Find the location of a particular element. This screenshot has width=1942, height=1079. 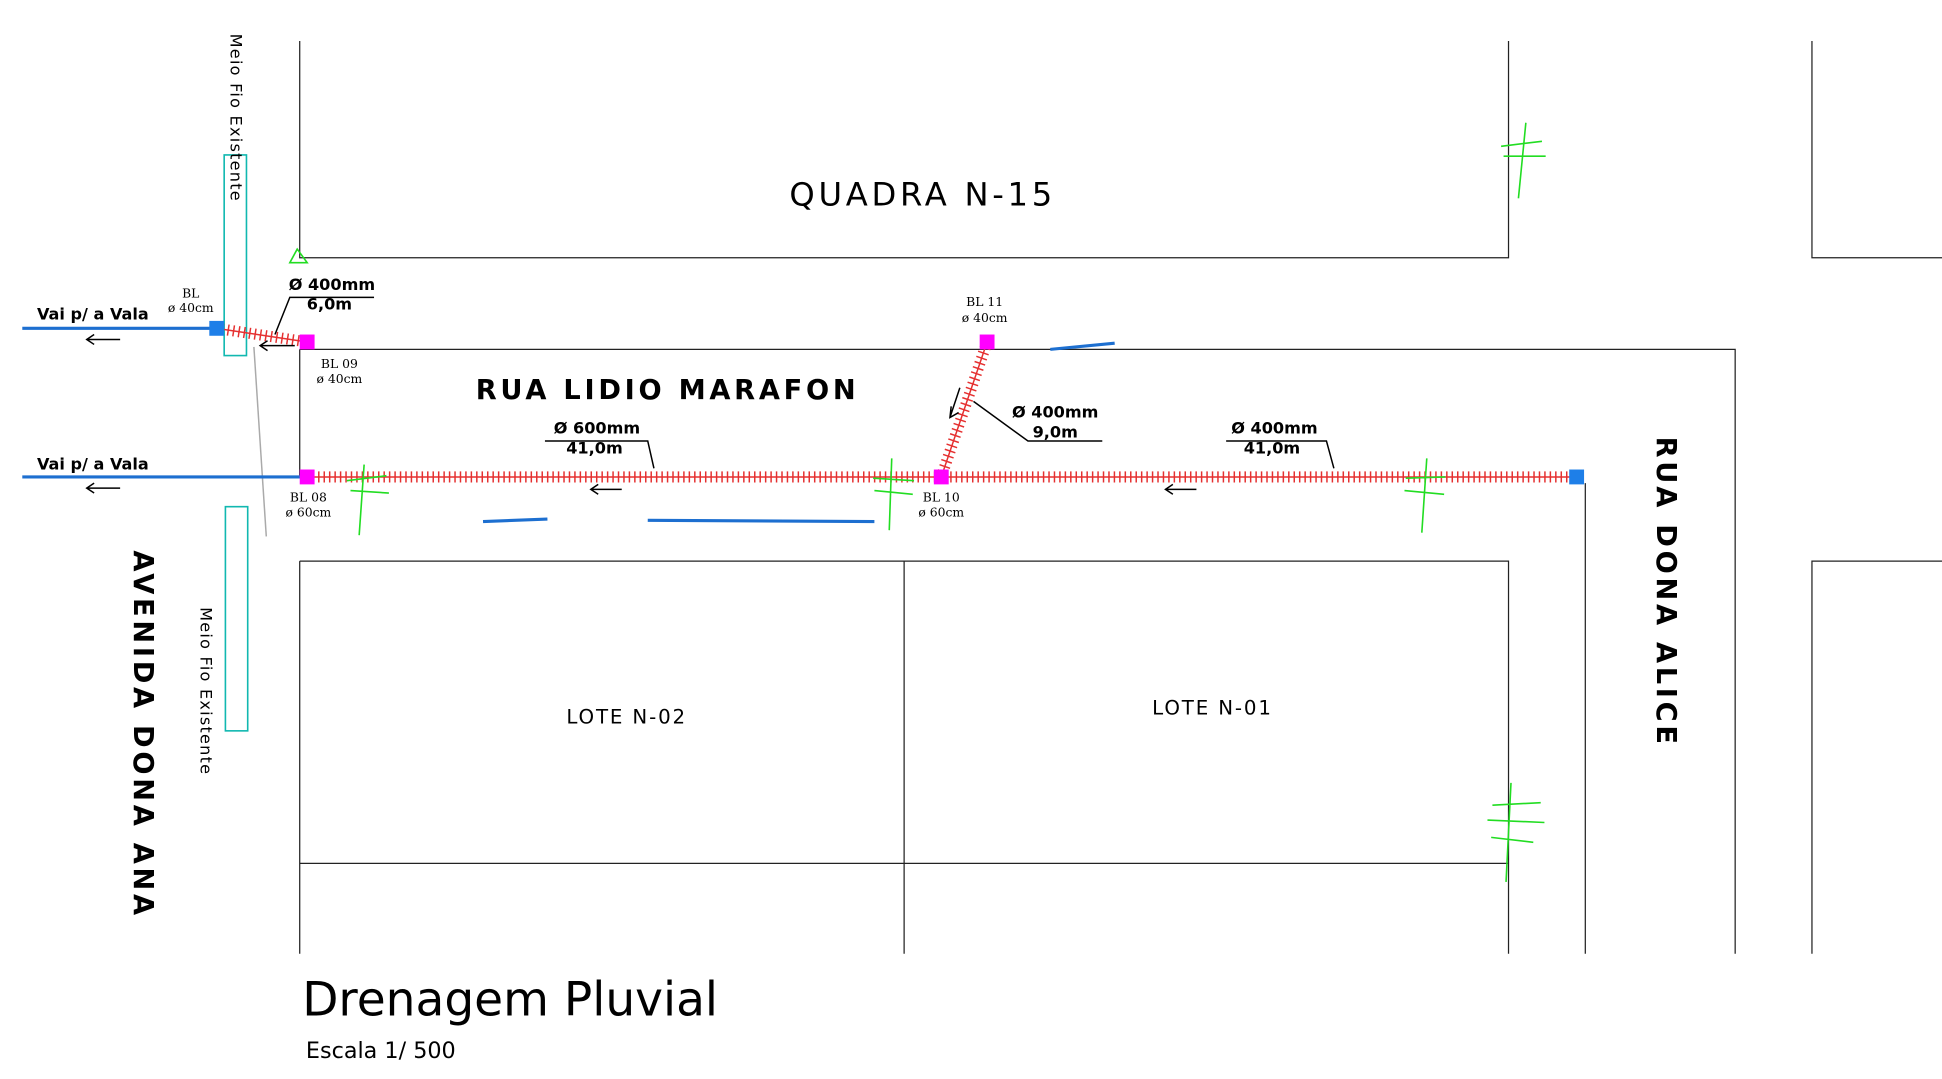

nodes is located at coordinates (897, 402).